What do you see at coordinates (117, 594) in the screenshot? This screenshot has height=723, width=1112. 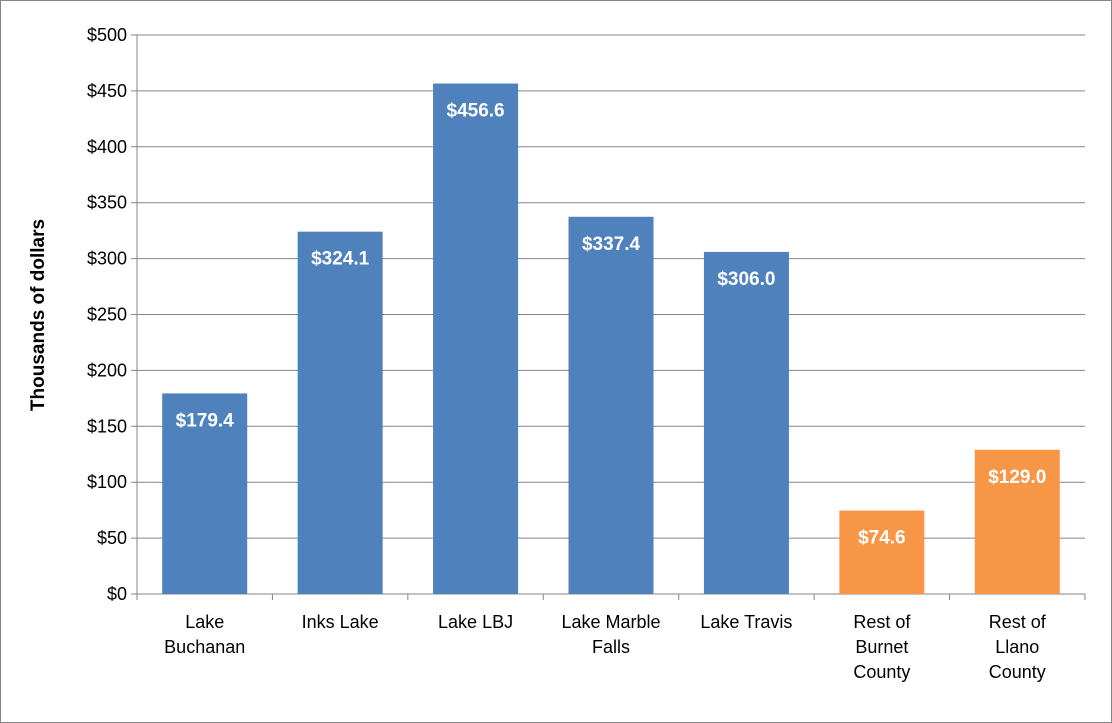 I see `y-tick-label: $0` at bounding box center [117, 594].